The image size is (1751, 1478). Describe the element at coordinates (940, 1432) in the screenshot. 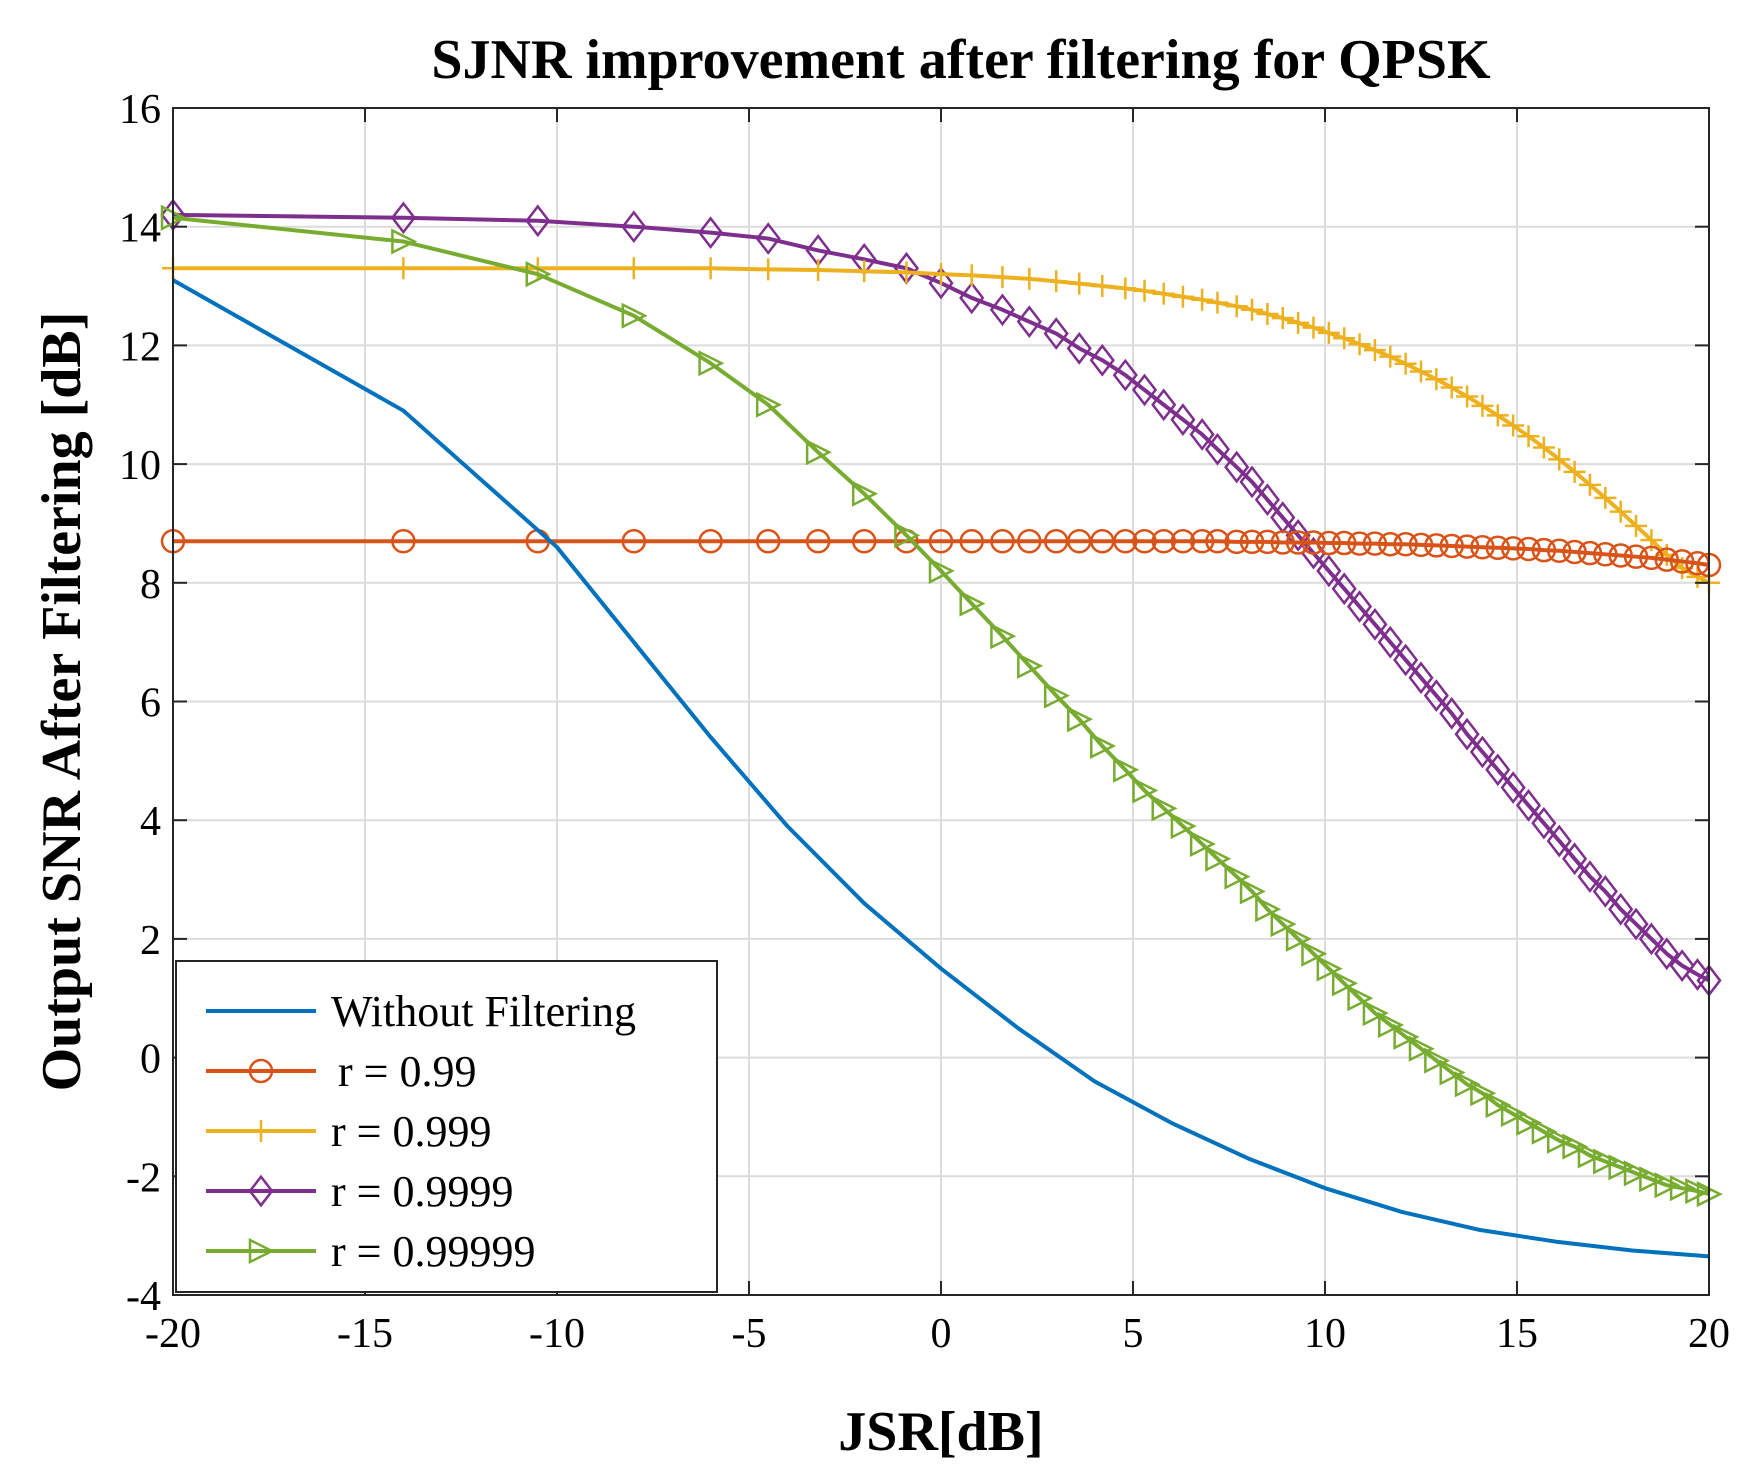

I see `x-axis-label: JSR[dB]` at that location.